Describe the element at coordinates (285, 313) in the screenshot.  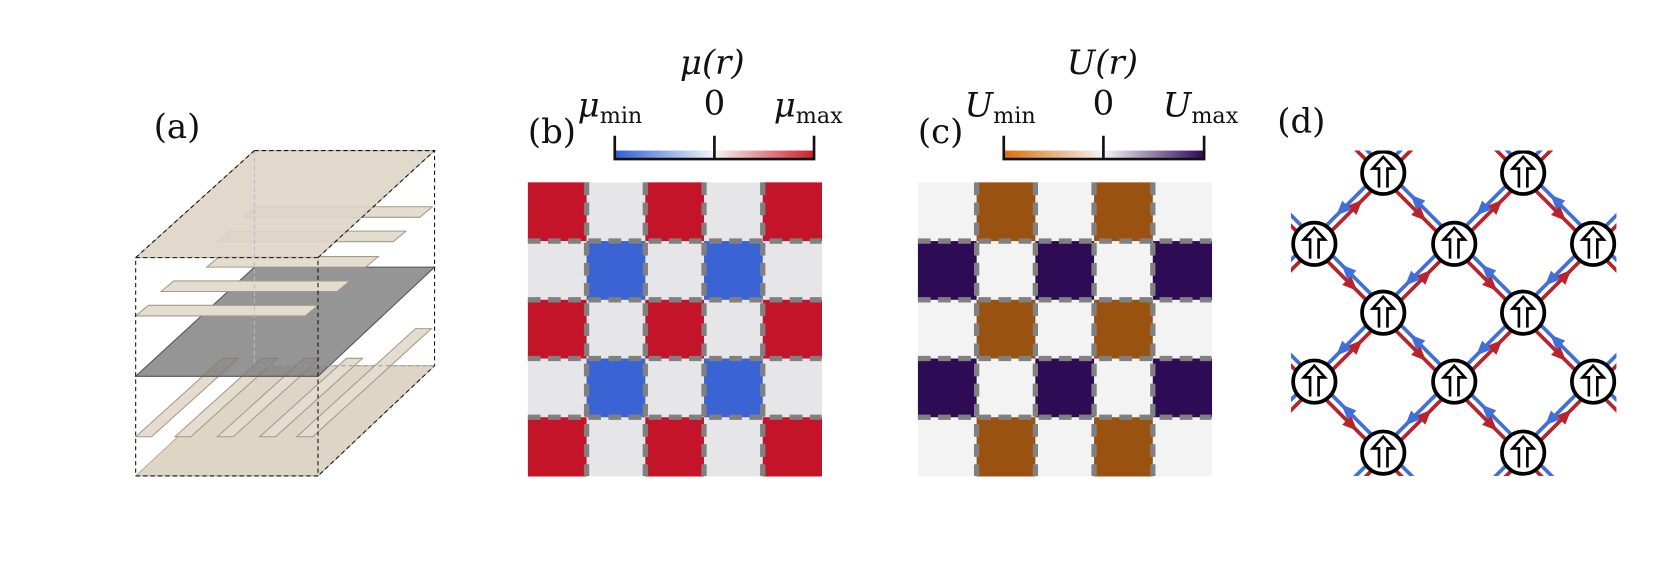
I see `box-outline` at that location.